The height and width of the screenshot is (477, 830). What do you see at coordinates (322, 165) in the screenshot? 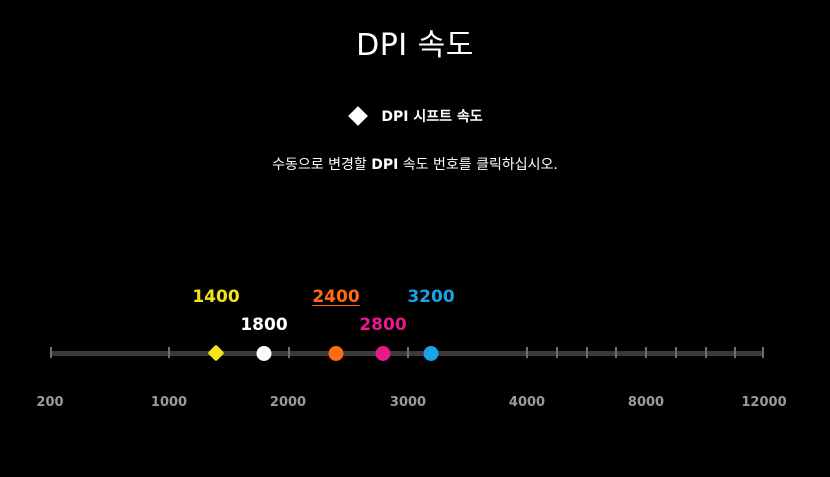
I see `instruction-before: 수동으로 변경할` at bounding box center [322, 165].